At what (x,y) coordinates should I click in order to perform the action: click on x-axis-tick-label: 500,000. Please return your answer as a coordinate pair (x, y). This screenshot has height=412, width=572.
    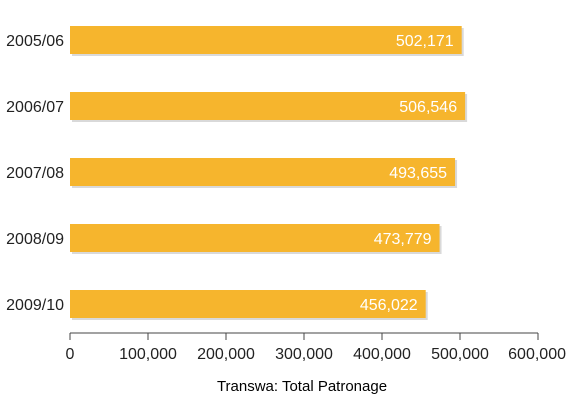
    Looking at the image, I should click on (460, 354).